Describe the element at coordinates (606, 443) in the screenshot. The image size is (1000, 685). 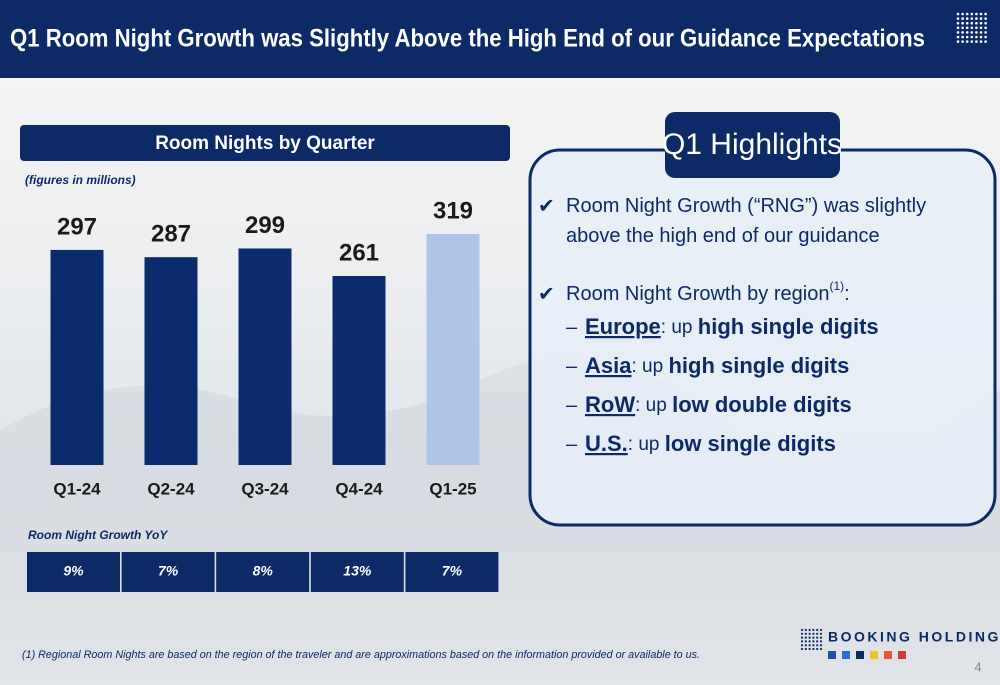
I see `region-name: U.S.` at that location.